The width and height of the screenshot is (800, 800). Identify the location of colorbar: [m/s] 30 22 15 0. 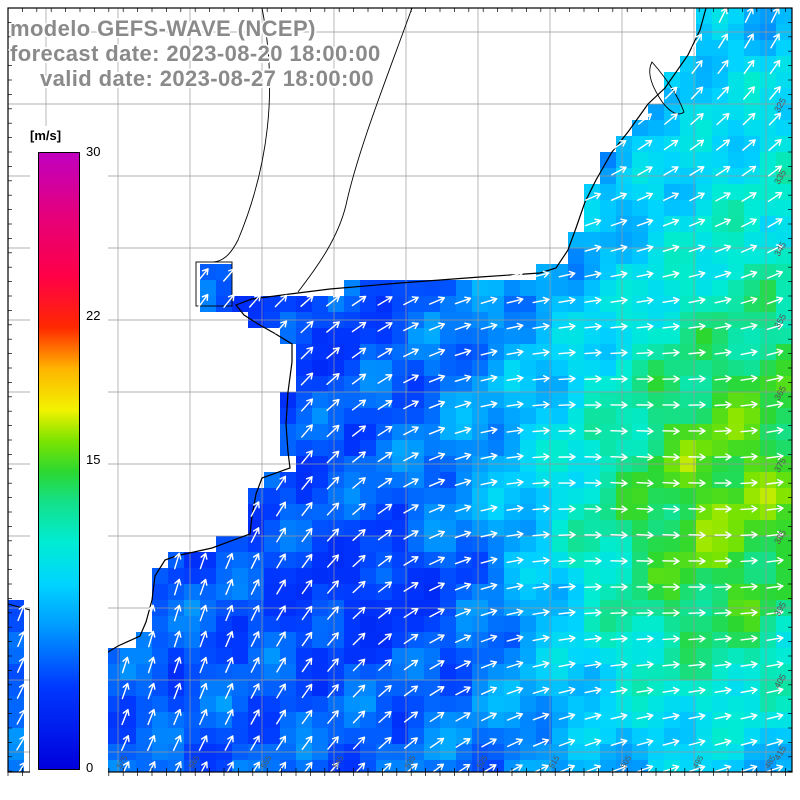
(69, 456).